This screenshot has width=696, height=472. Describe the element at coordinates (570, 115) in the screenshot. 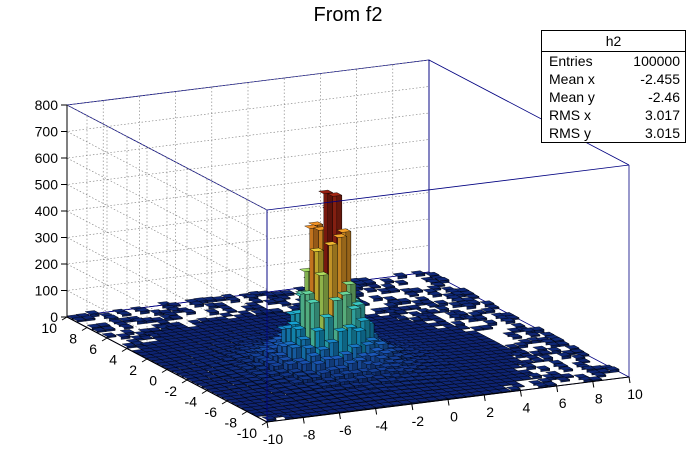

I see `stats-label: RMS x` at that location.